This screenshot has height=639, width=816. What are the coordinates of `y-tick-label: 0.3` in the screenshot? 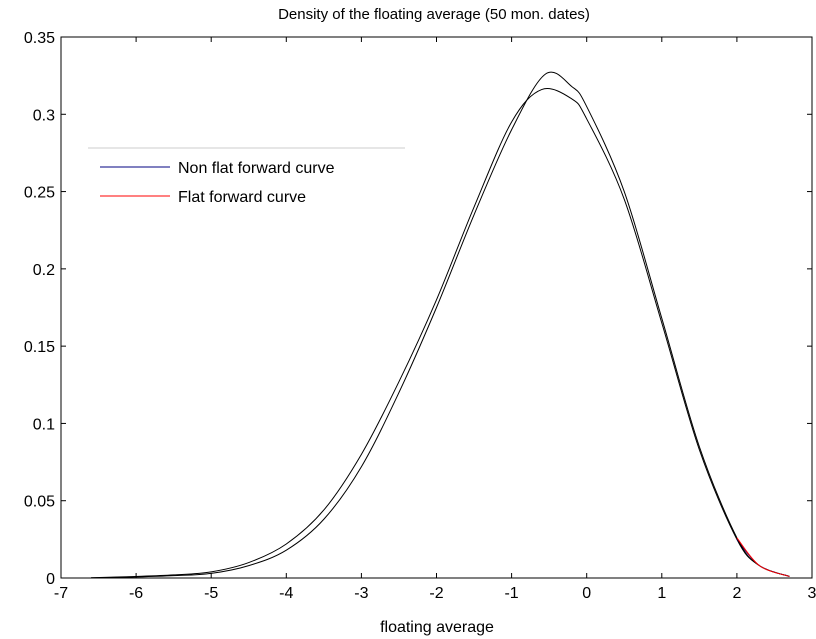 It's located at (44, 115).